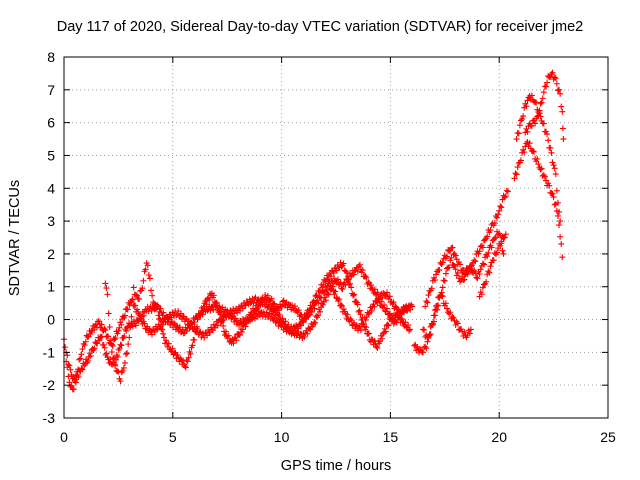  Describe the element at coordinates (336, 466) in the screenshot. I see `x-axis-label: GPS time / hours` at that location.